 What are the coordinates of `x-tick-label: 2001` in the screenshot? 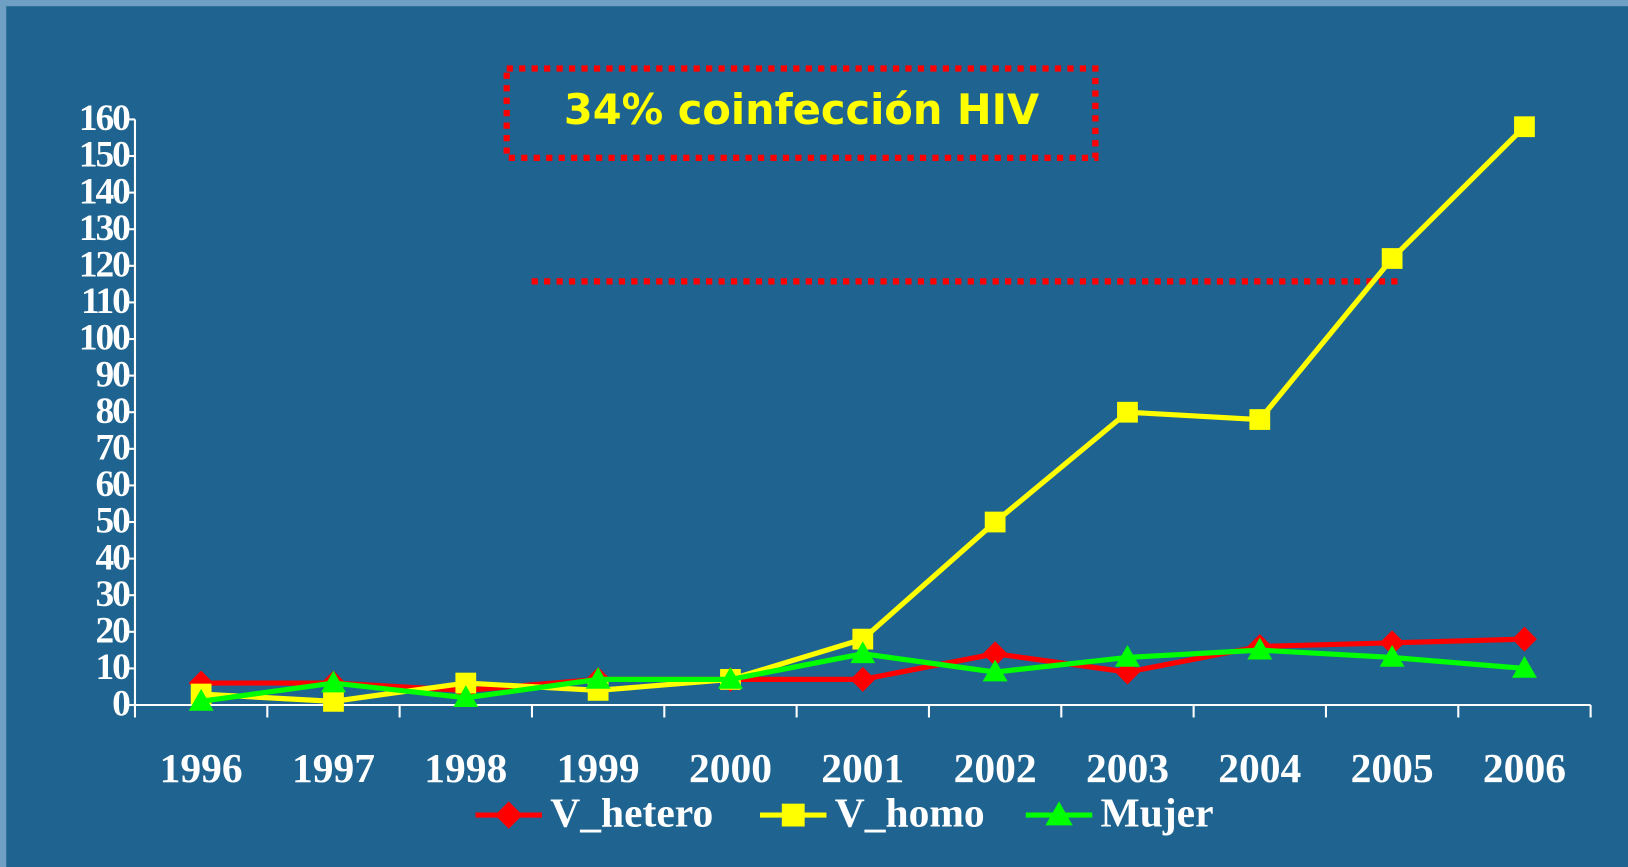 It's located at (862, 768).